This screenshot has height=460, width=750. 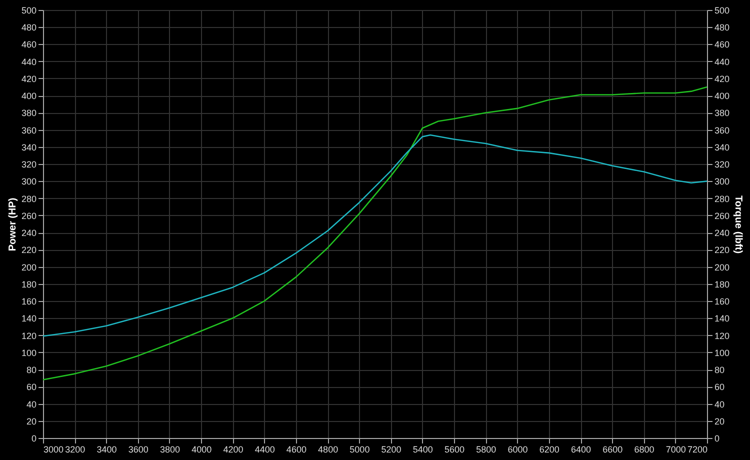 What do you see at coordinates (28, 233) in the screenshot?
I see `y-tick-label: 240` at bounding box center [28, 233].